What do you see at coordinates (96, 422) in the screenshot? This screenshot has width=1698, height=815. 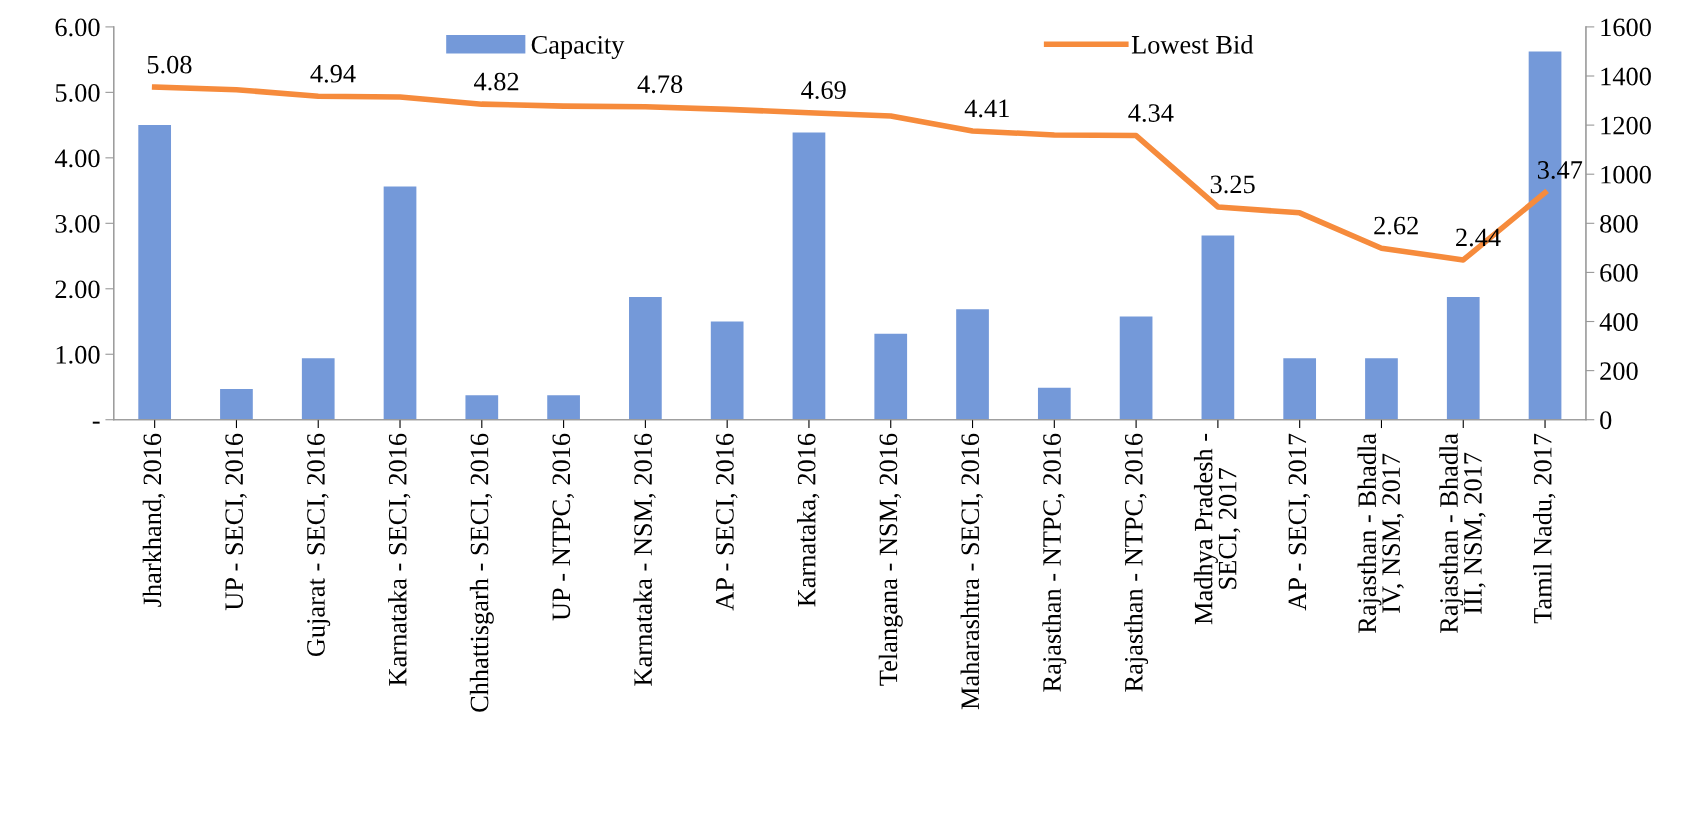 I see `y-tick-label: -` at bounding box center [96, 422].